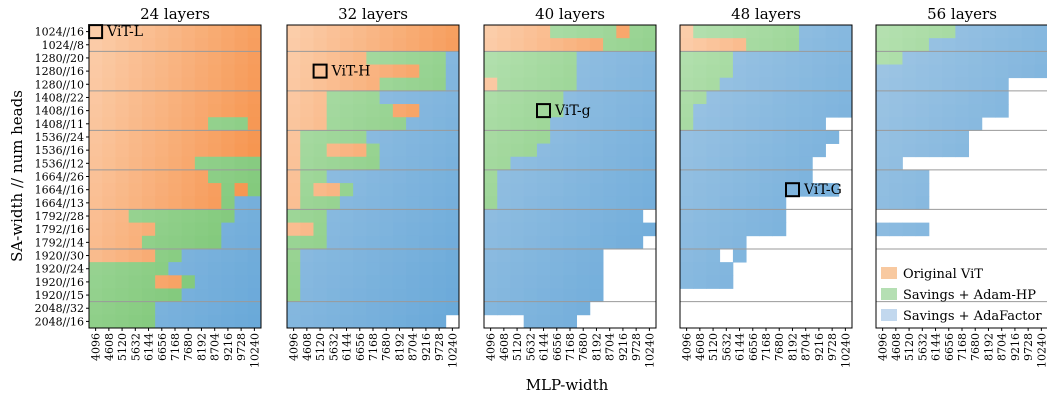 Image resolution: width=1047 pixels, height=396 pixels. Describe the element at coordinates (135, 347) in the screenshot. I see `x-tick-label: 5632` at that location.